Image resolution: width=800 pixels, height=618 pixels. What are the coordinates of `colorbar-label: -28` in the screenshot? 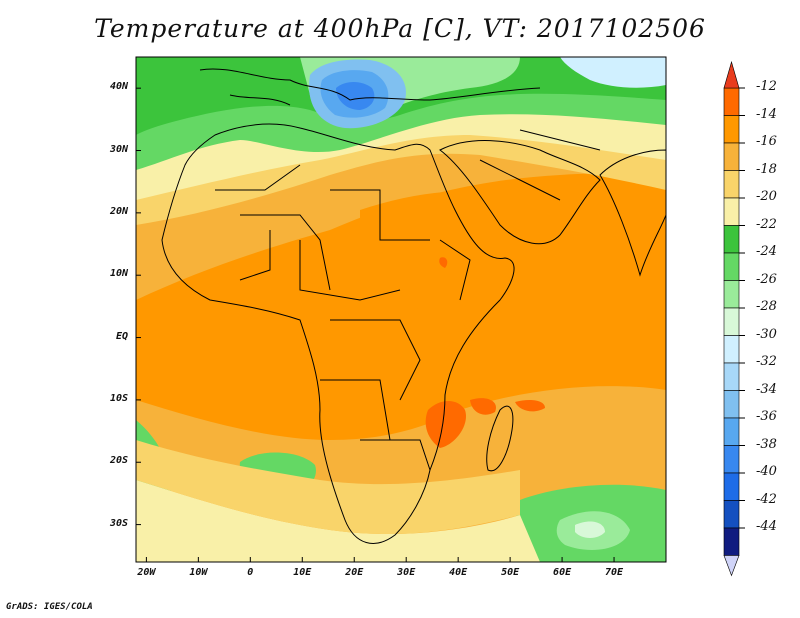 It's located at (766, 306).